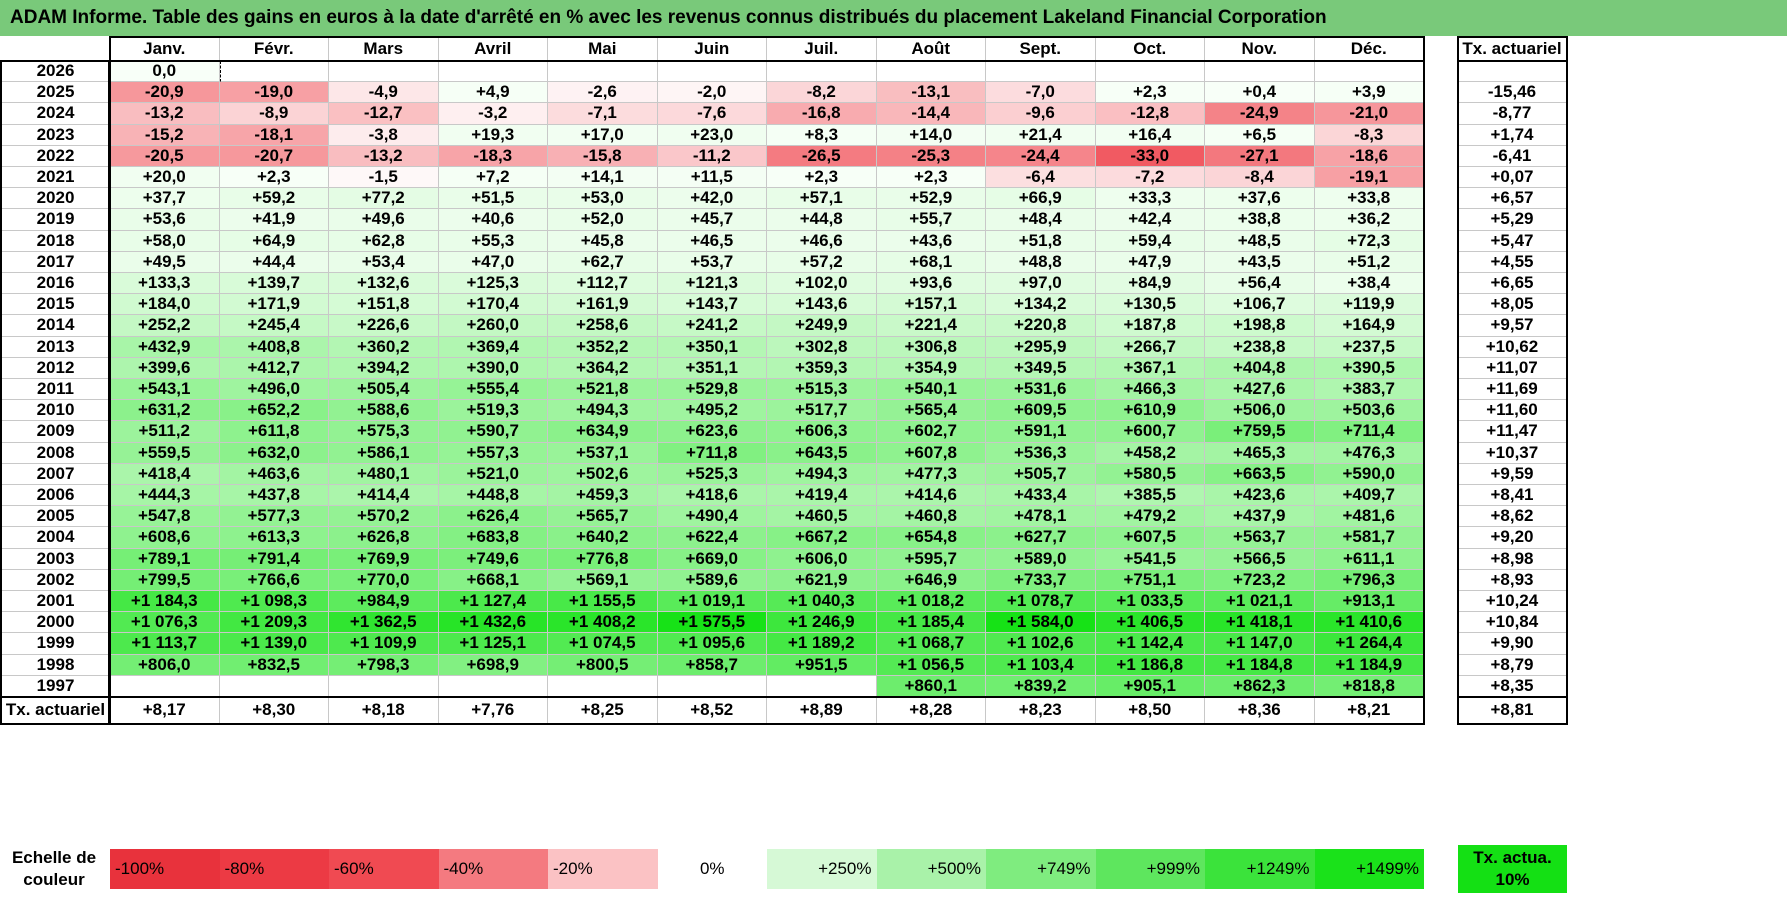 This screenshot has height=912, width=1787. Describe the element at coordinates (1260, 262) in the screenshot. I see `gain-cell: +43,5` at that location.